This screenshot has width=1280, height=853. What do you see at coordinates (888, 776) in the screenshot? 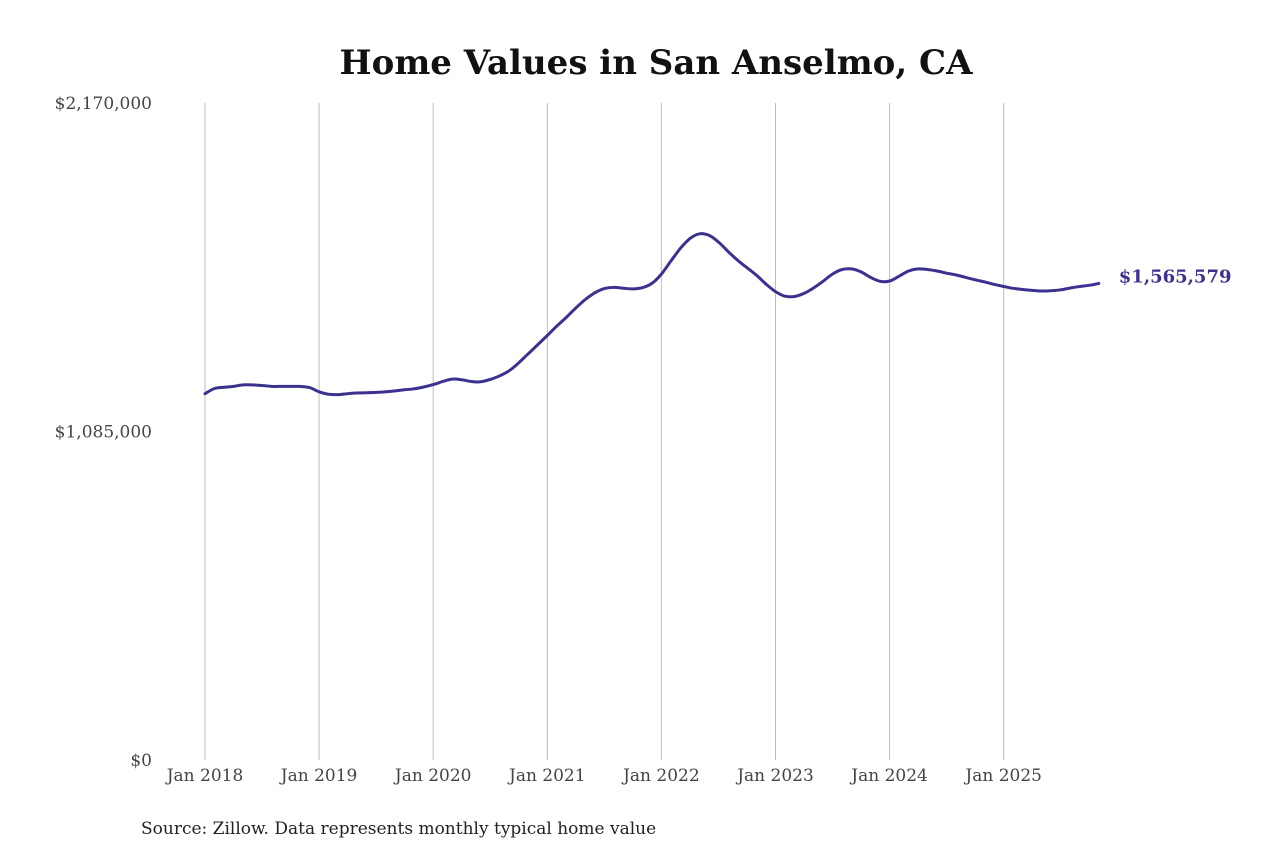
I see `x-tick-label: Jan 2024` at bounding box center [888, 776].